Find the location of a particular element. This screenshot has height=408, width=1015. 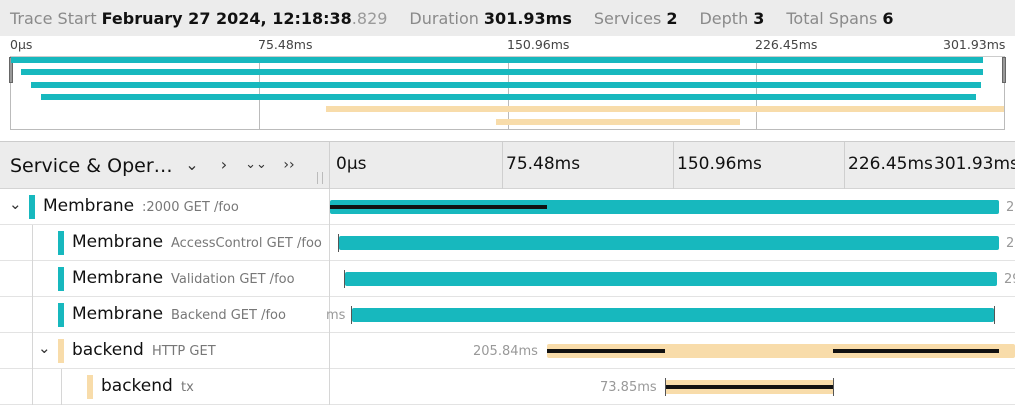

depth-value: 3 is located at coordinates (759, 18).